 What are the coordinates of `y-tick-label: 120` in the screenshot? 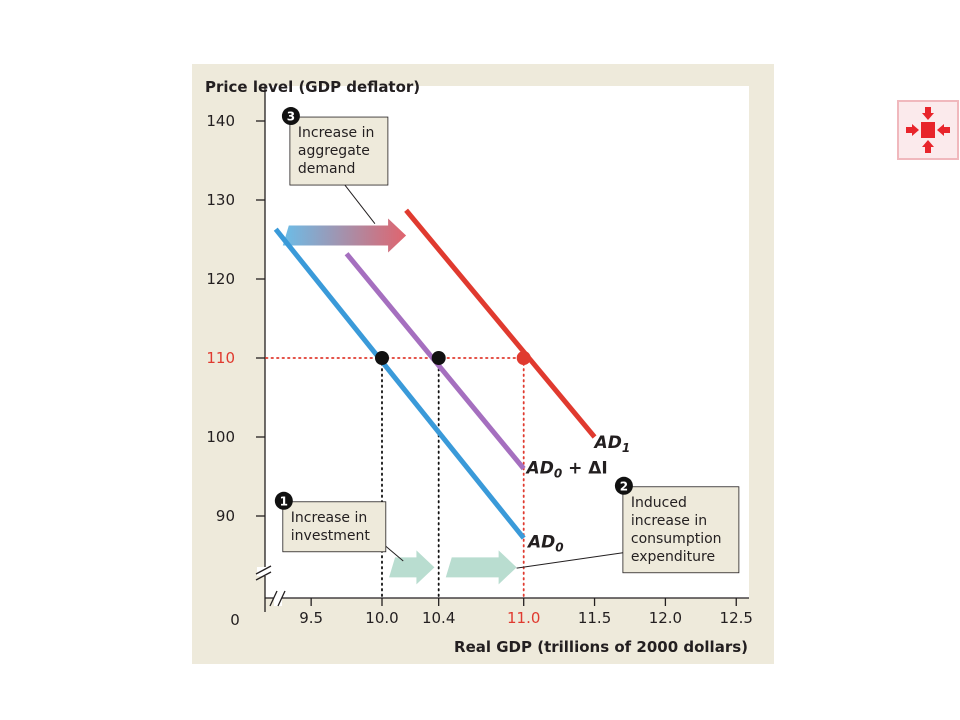 It's located at (220, 279).